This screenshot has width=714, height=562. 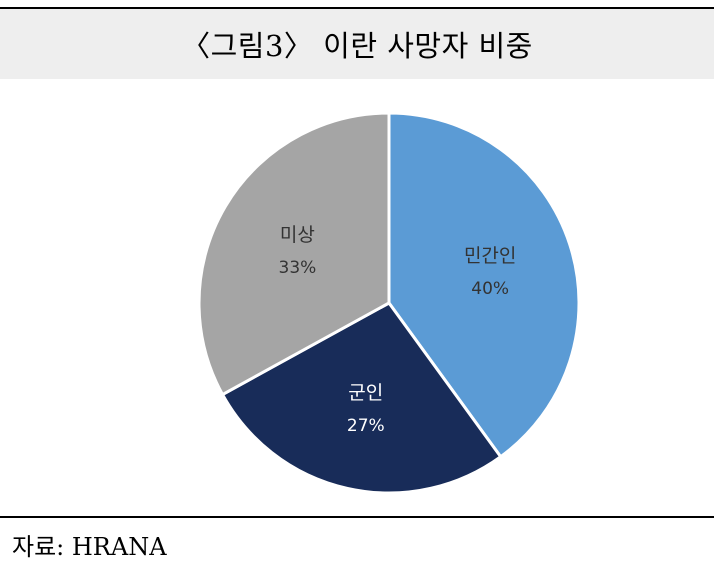 I want to click on chart-title: 〈그림3〉 이란 사망자 비중, so click(x=357, y=46).